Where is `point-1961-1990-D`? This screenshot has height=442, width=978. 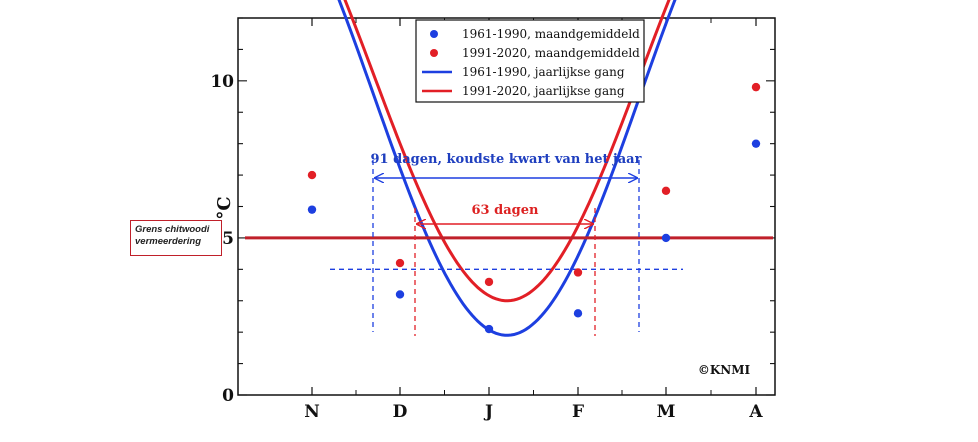 point-1961-1990-D is located at coordinates (400, 294).